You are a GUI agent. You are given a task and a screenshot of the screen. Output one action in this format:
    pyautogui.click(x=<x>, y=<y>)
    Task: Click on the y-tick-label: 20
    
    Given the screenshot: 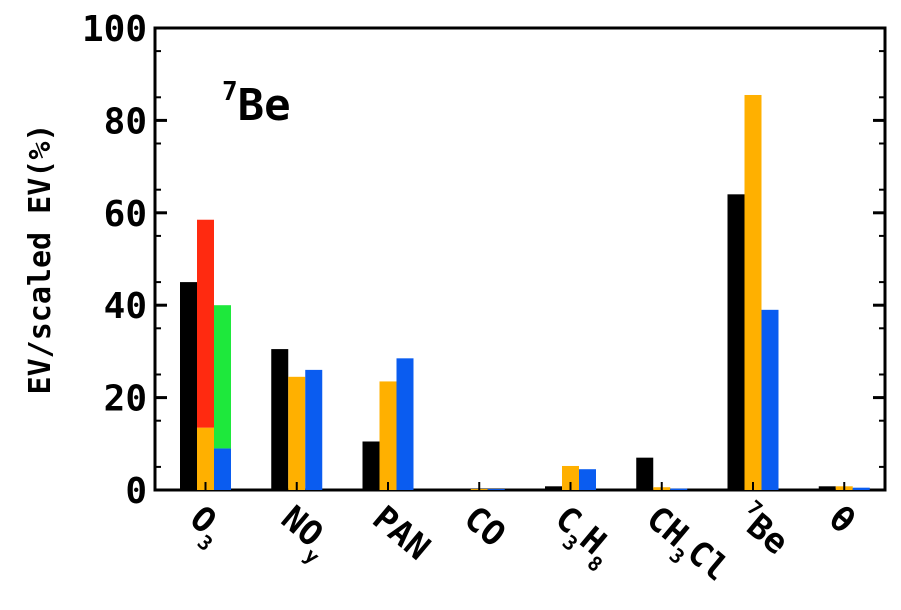 What is the action you would take?
    pyautogui.click(x=125, y=399)
    